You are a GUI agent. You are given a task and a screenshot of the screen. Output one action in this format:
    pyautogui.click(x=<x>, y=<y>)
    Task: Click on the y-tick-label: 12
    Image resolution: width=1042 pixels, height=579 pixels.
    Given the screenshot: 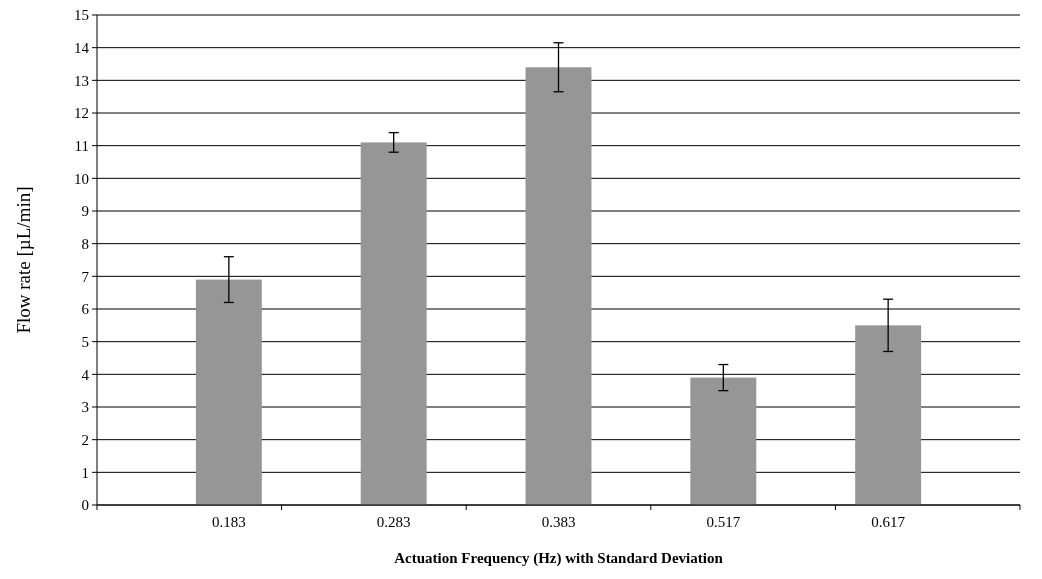 What is the action you would take?
    pyautogui.click(x=81, y=113)
    